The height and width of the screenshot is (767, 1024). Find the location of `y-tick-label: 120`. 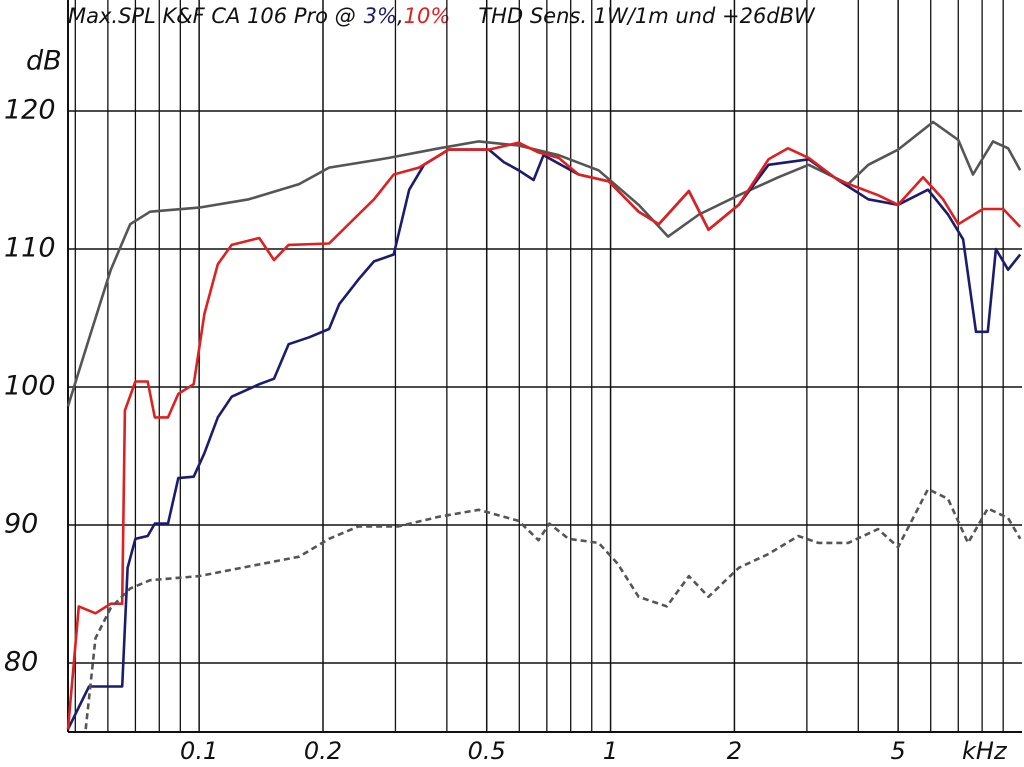

y-tick-label: 120 is located at coordinates (30, 110).